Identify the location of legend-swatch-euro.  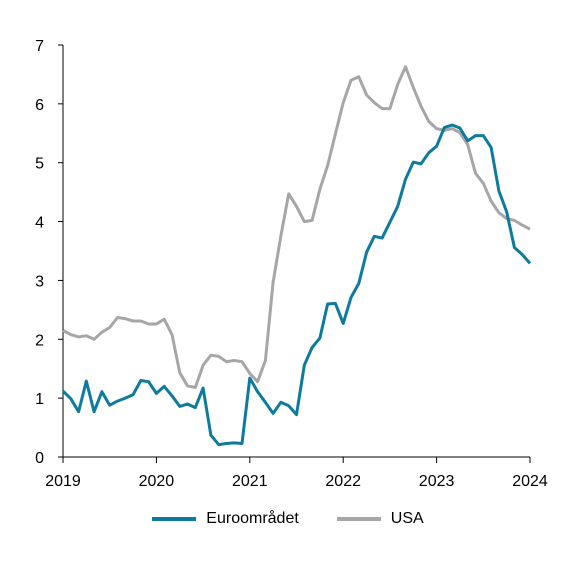
(174, 519).